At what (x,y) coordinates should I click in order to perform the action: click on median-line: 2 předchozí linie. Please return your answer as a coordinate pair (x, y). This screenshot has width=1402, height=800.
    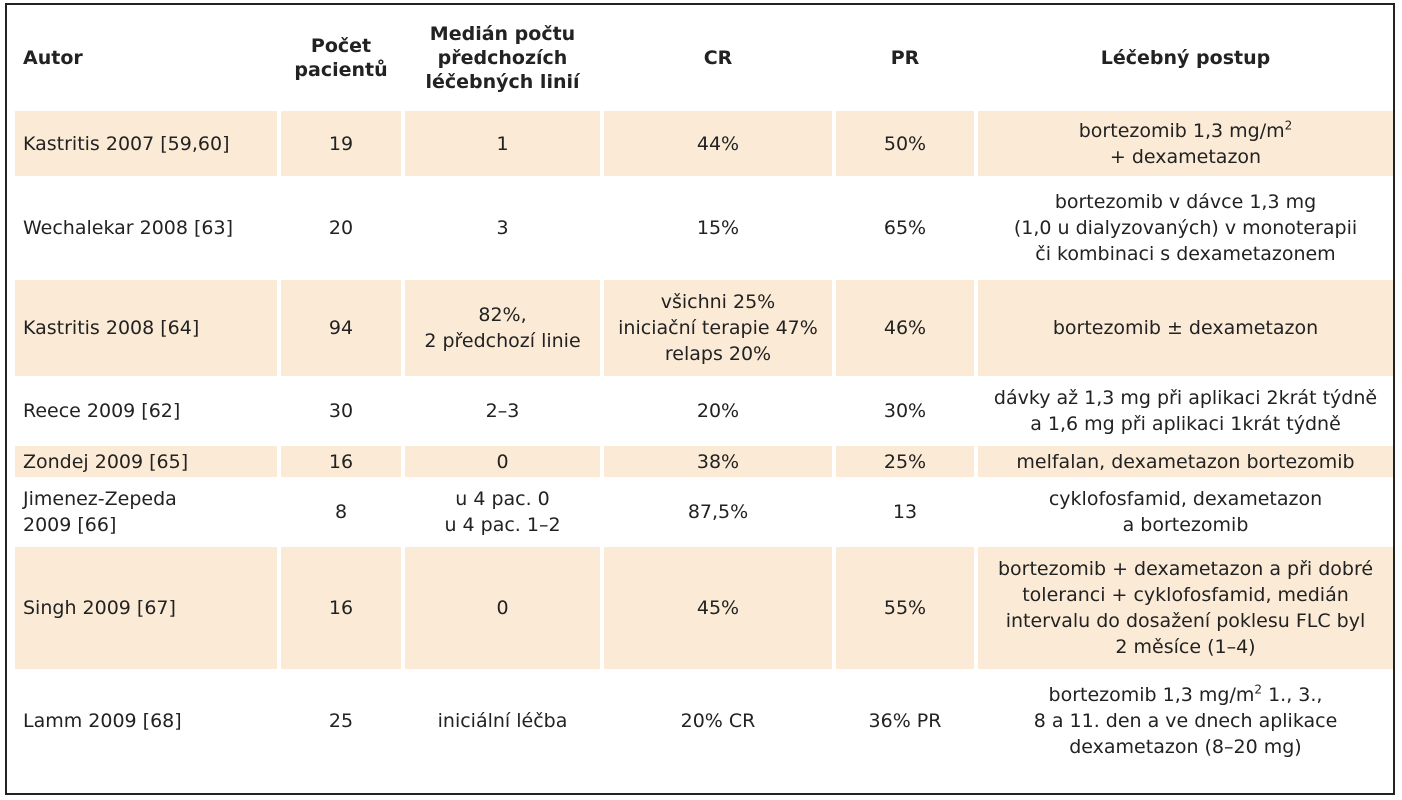
    Looking at the image, I should click on (502, 341).